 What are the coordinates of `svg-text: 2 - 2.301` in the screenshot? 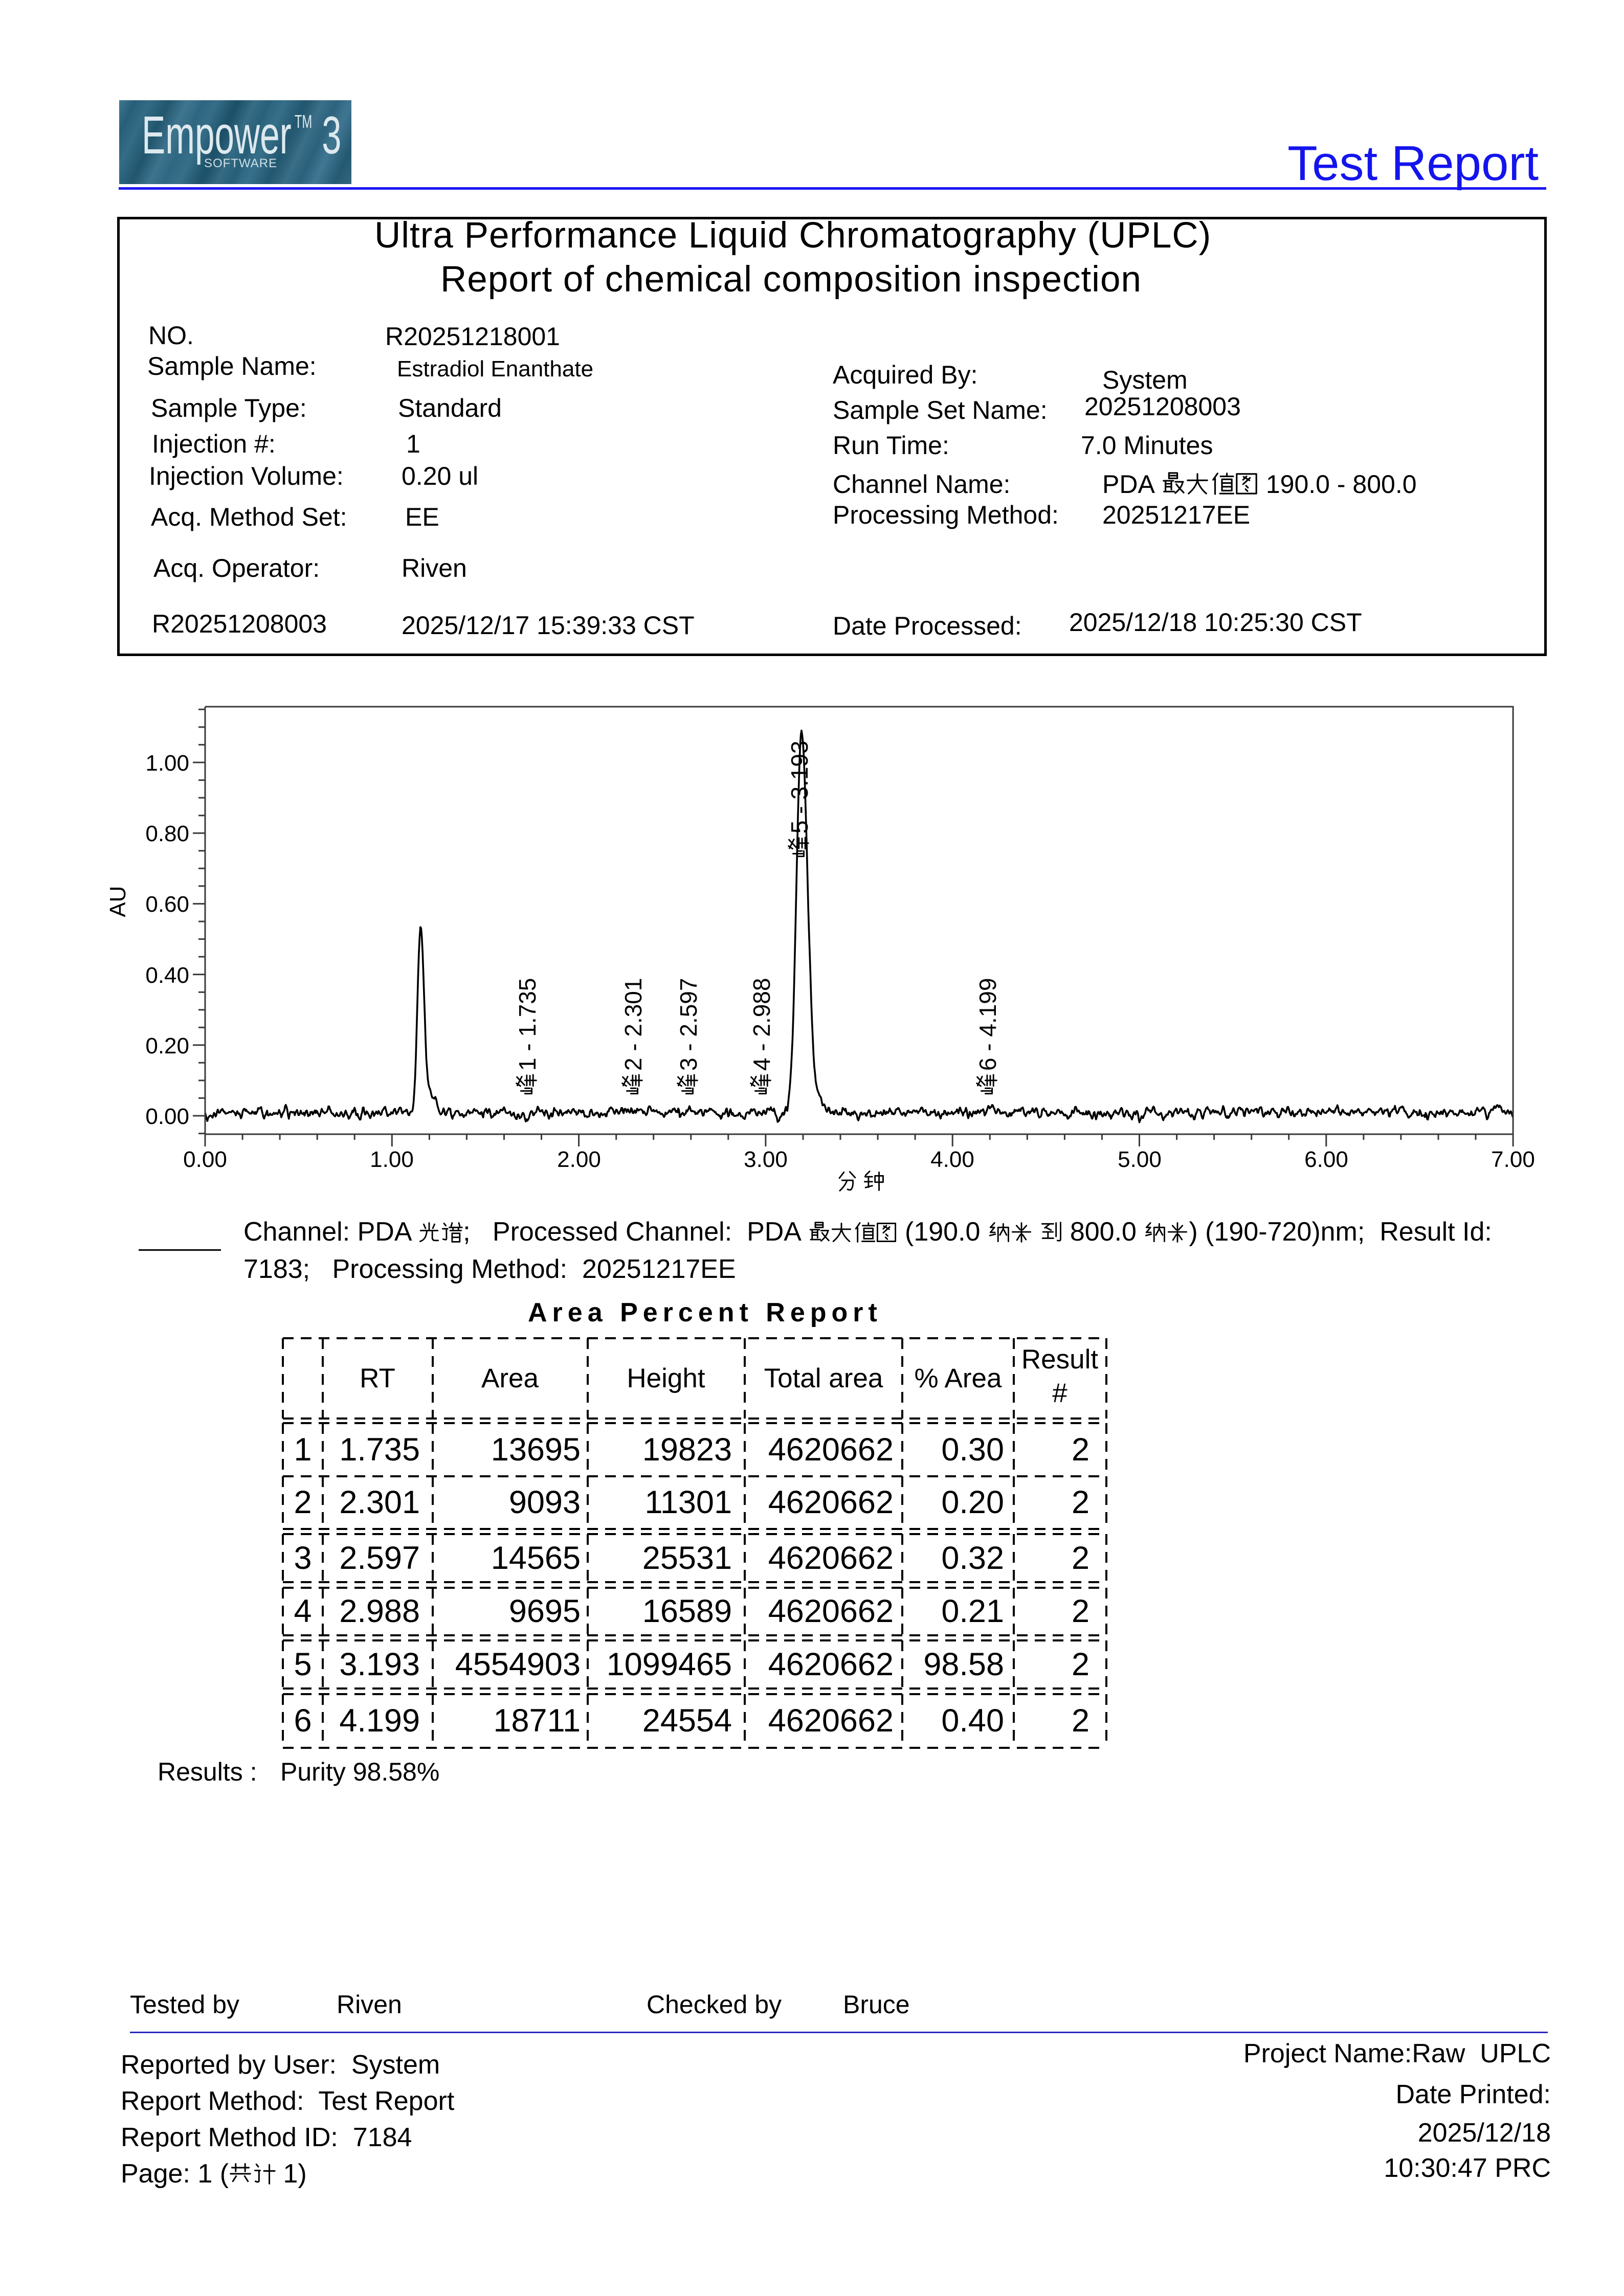 It's located at (633, 1025).